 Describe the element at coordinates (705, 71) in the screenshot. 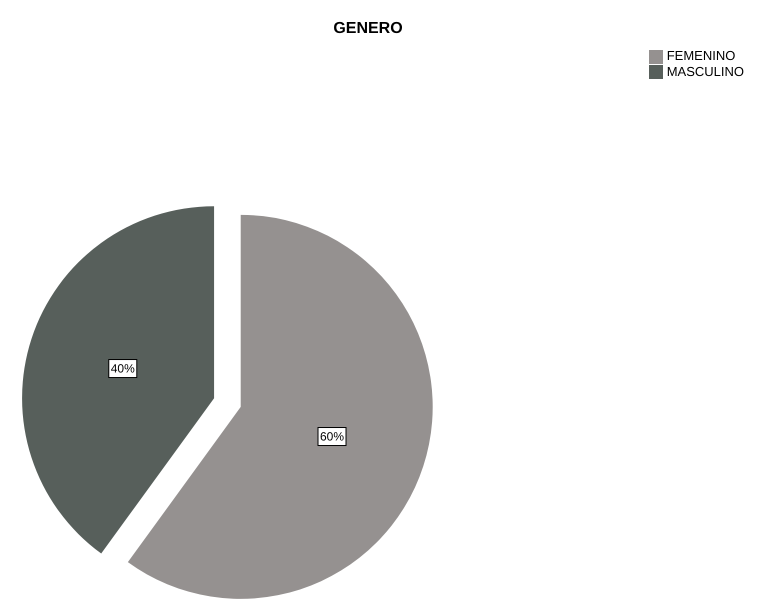

I see `legend-label: MASCULINO` at that location.